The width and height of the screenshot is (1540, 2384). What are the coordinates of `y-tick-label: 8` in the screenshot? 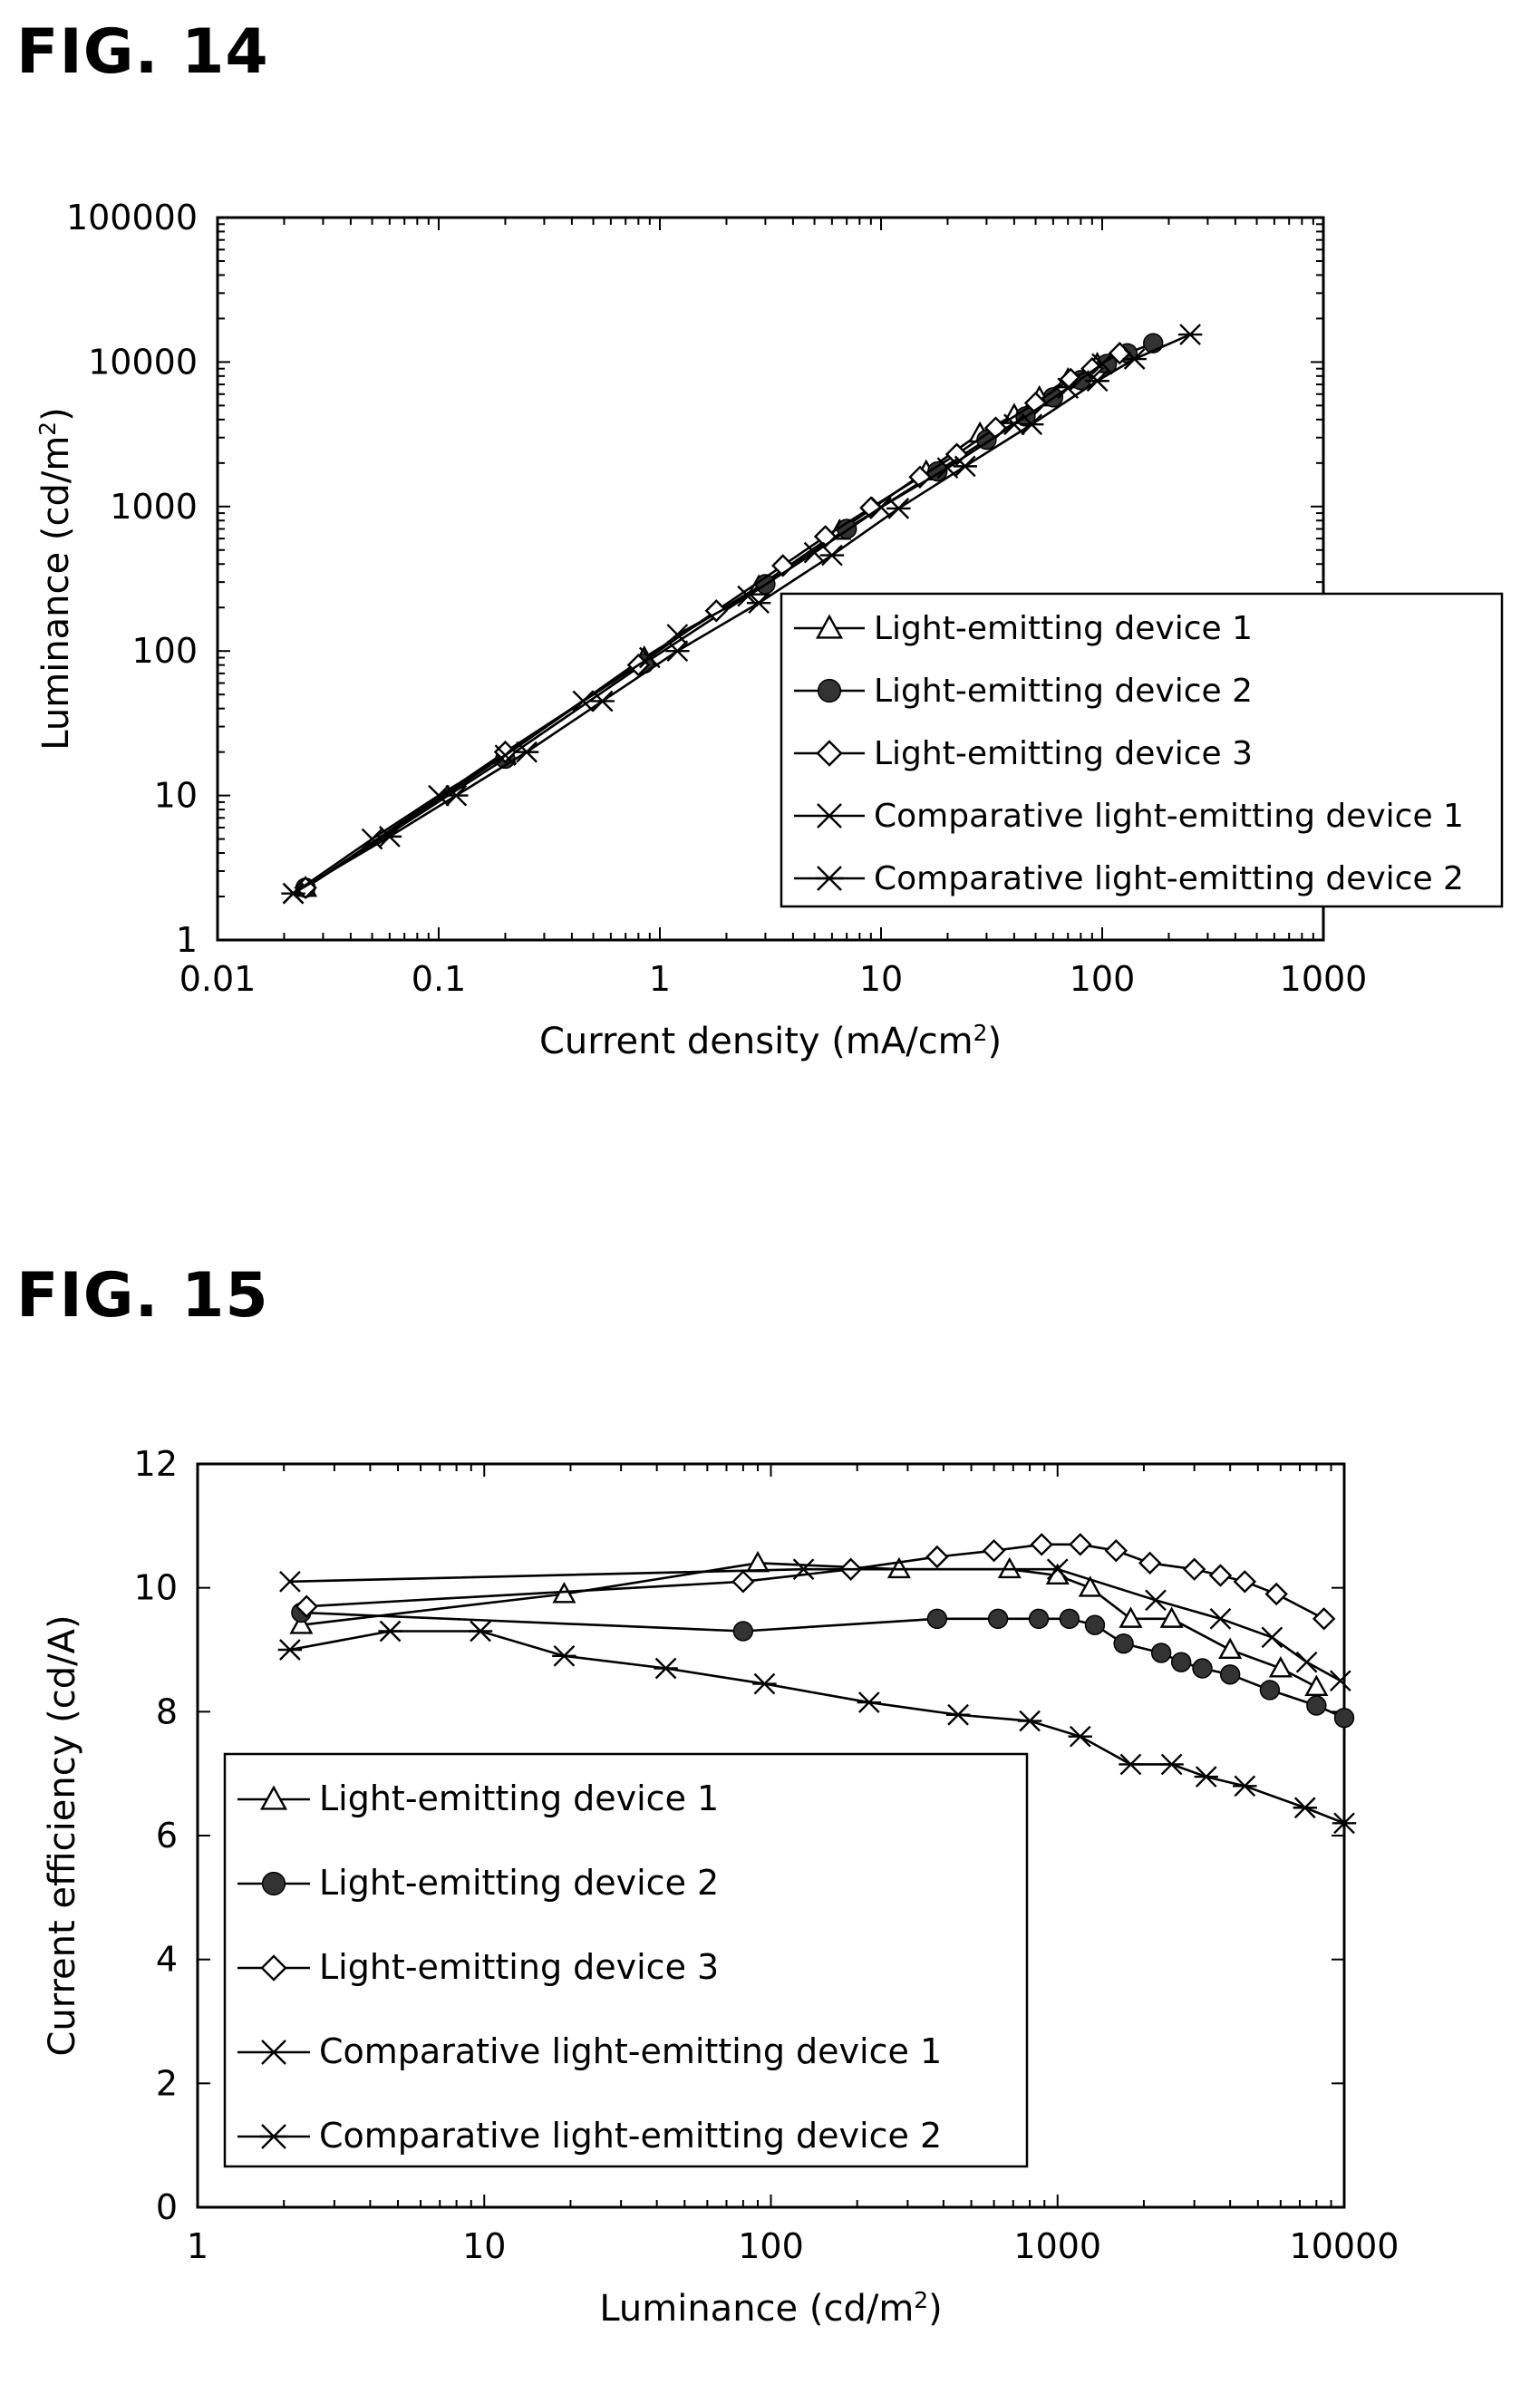 It's located at (167, 1711).